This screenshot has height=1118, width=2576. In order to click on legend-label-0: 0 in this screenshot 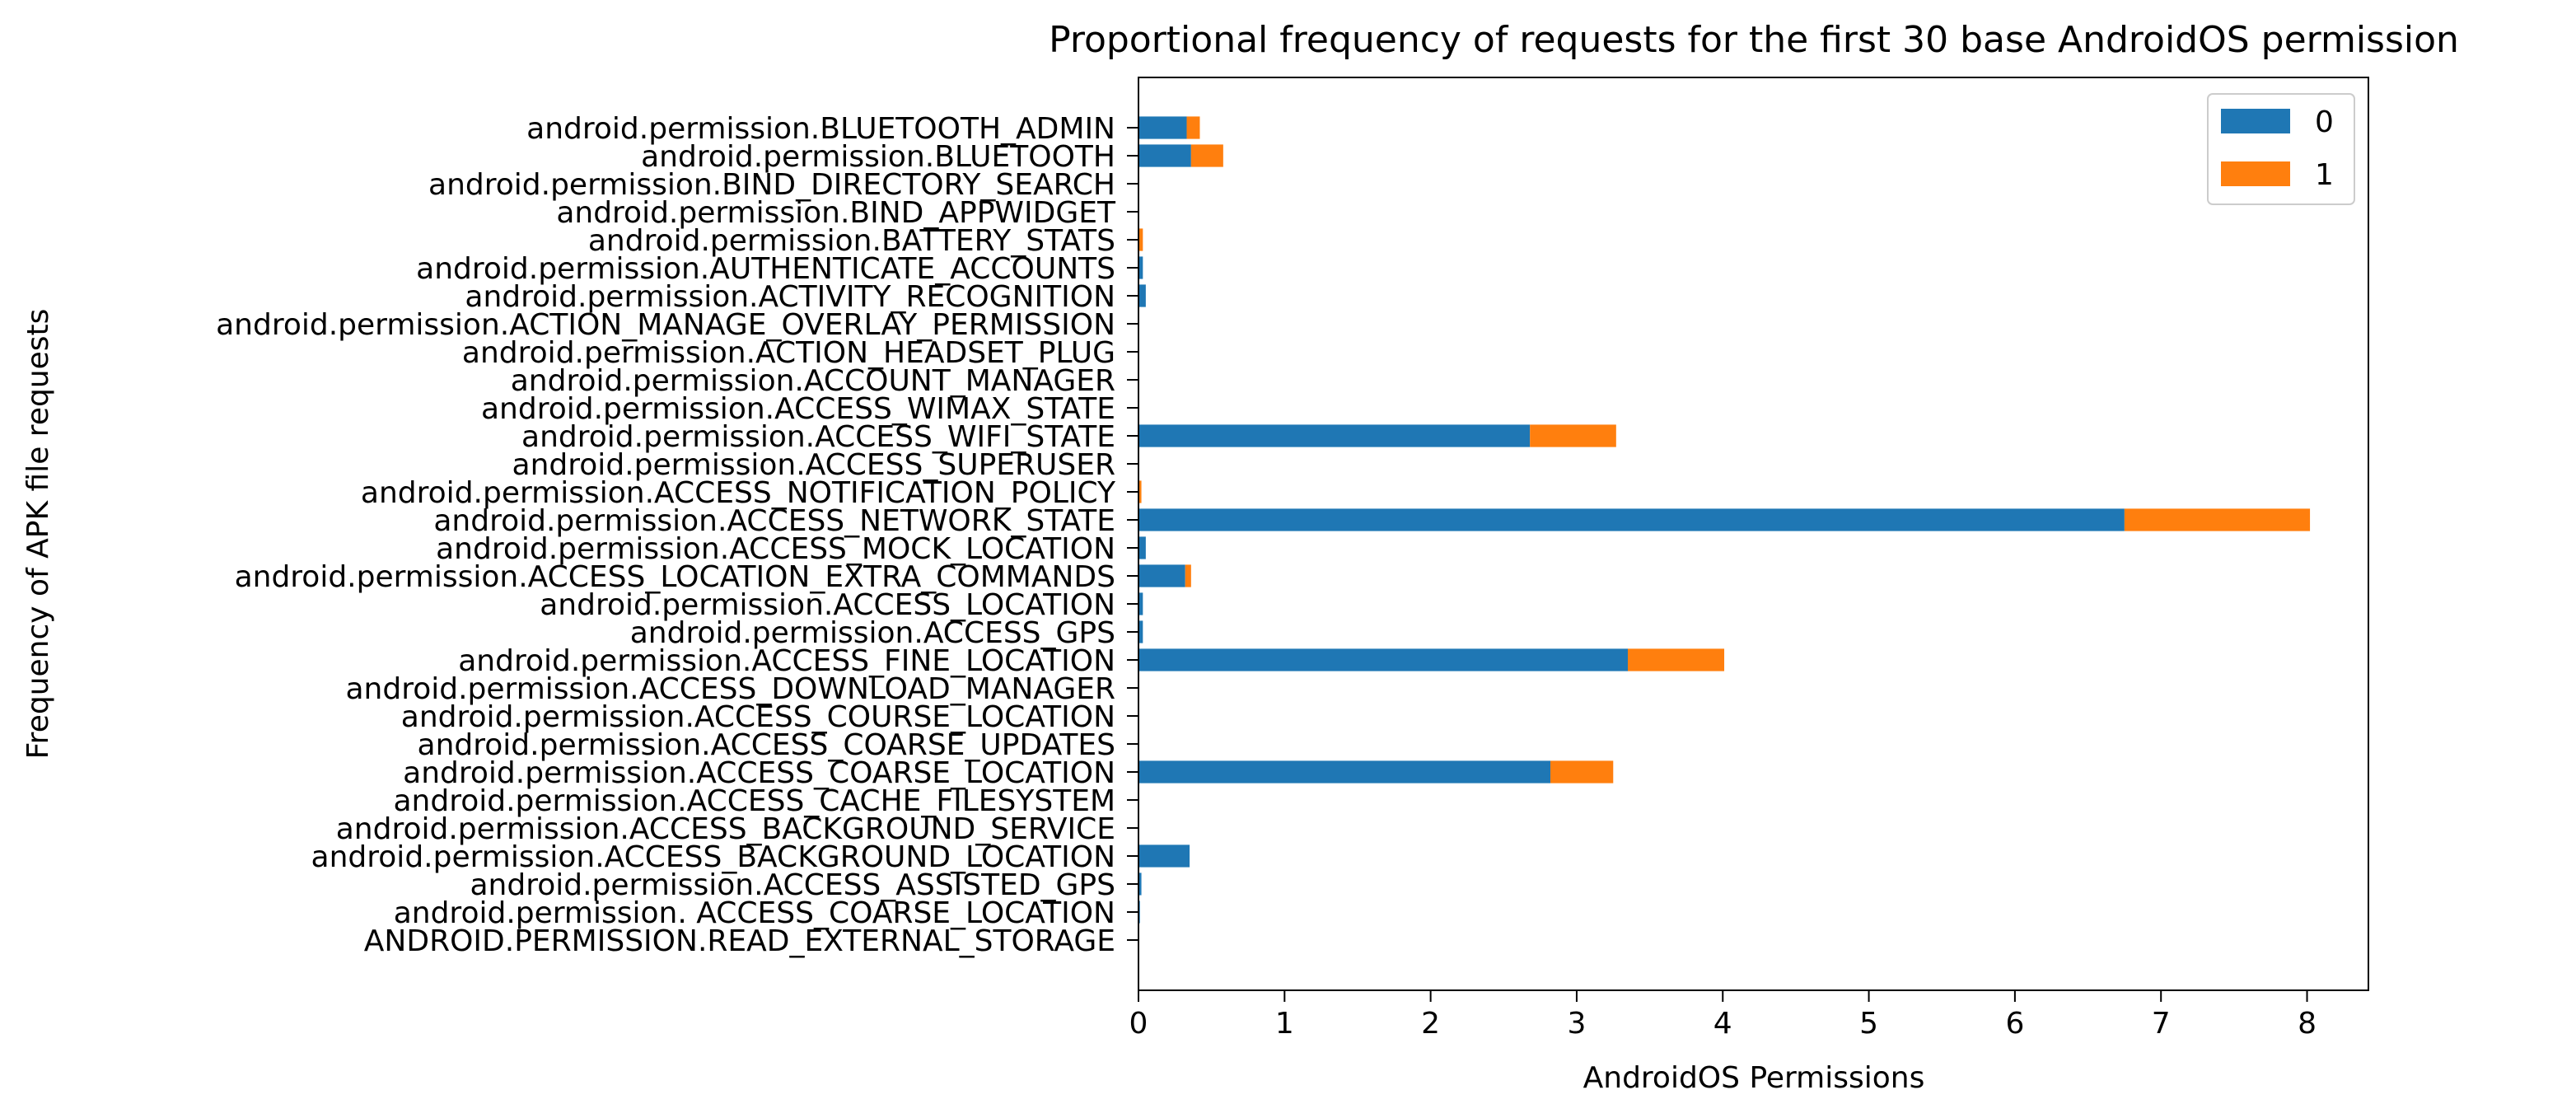, I will do `click(2324, 122)`.